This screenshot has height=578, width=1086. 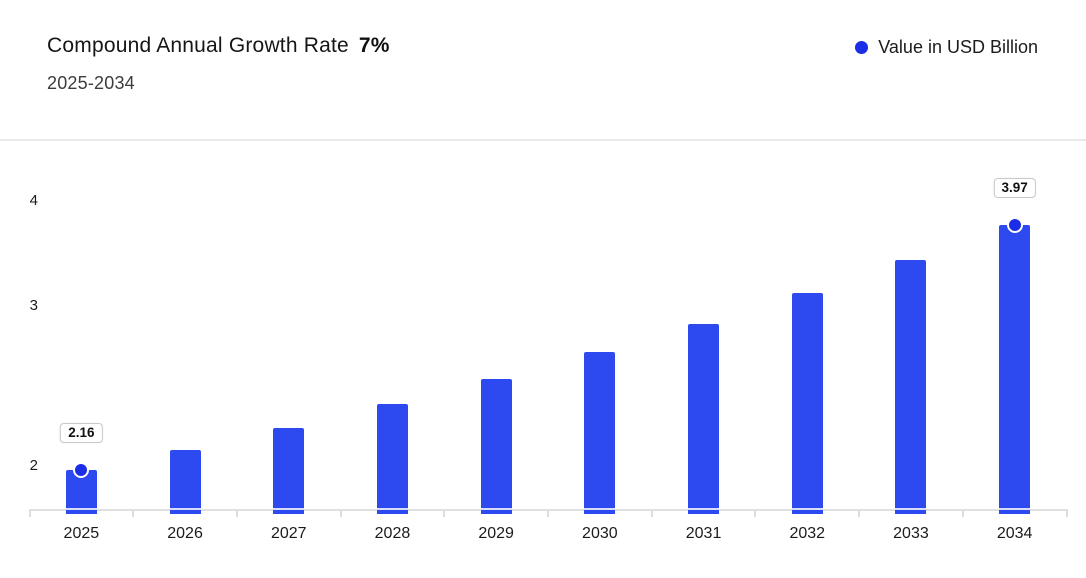 What do you see at coordinates (543, 140) in the screenshot?
I see `header-divider` at bounding box center [543, 140].